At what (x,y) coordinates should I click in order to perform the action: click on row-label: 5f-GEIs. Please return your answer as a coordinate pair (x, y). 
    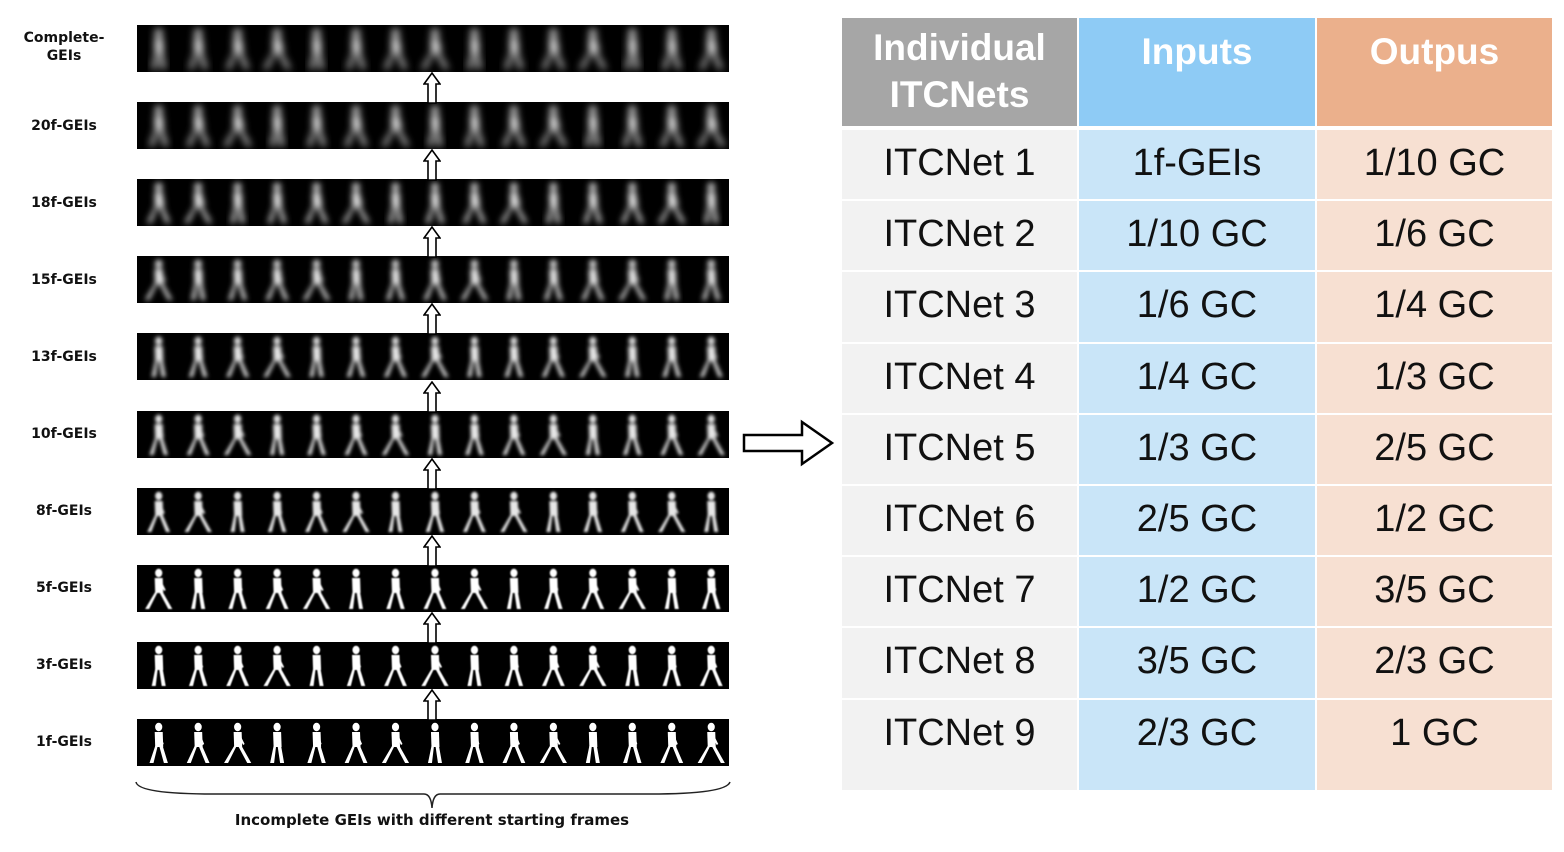
    Looking at the image, I should click on (64, 588).